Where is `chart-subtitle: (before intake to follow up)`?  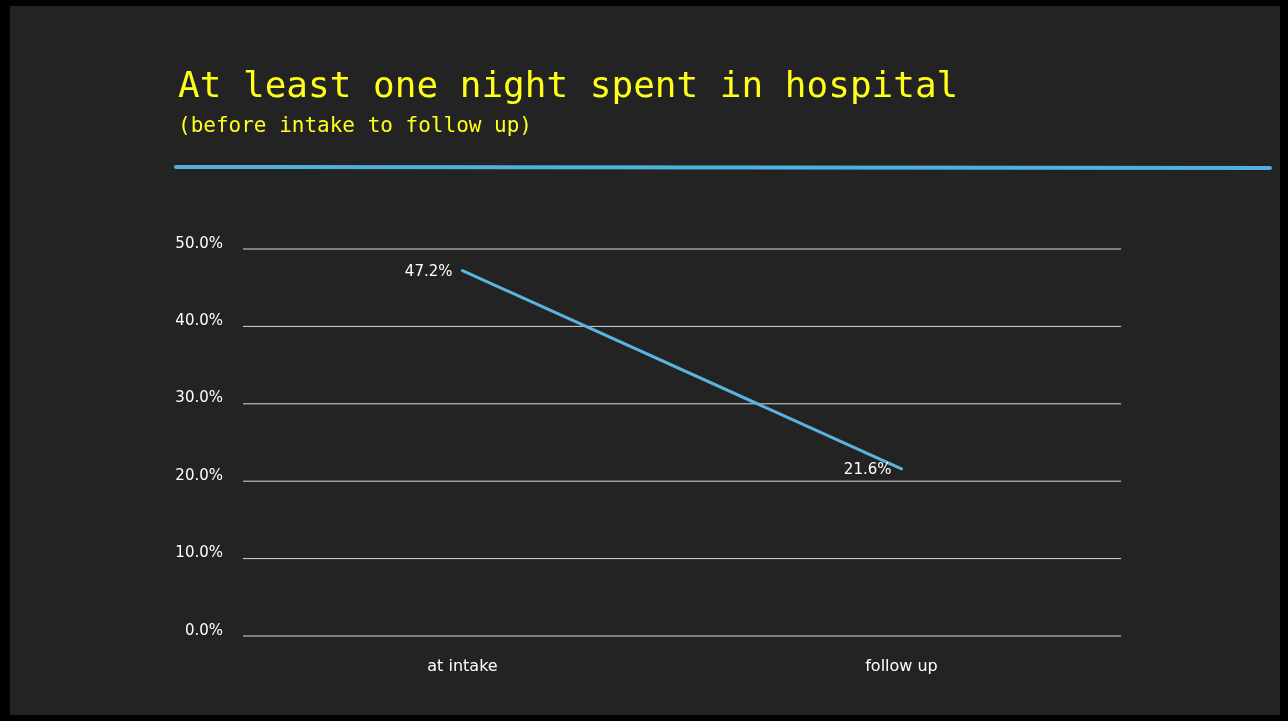 chart-subtitle: (before intake to follow up) is located at coordinates (355, 125).